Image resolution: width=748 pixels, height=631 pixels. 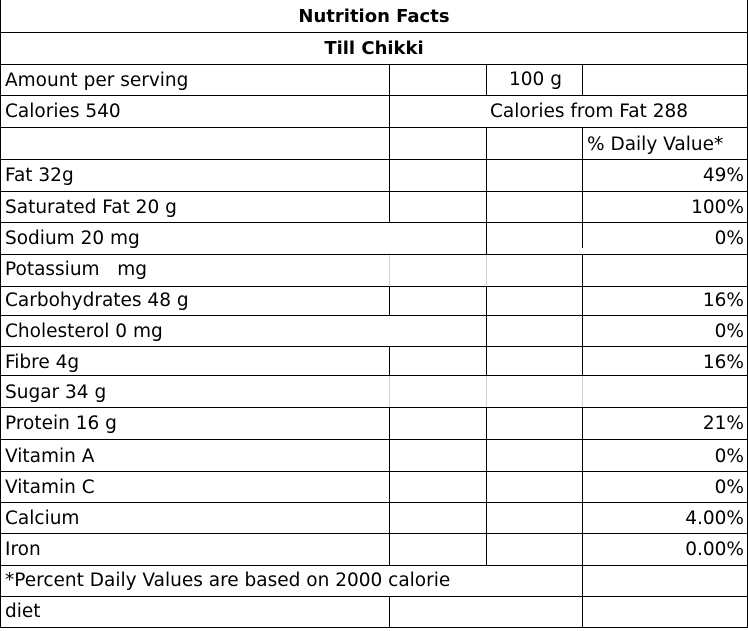 I want to click on nutrient-label: Carbohydrates 48 g, so click(x=97, y=300).